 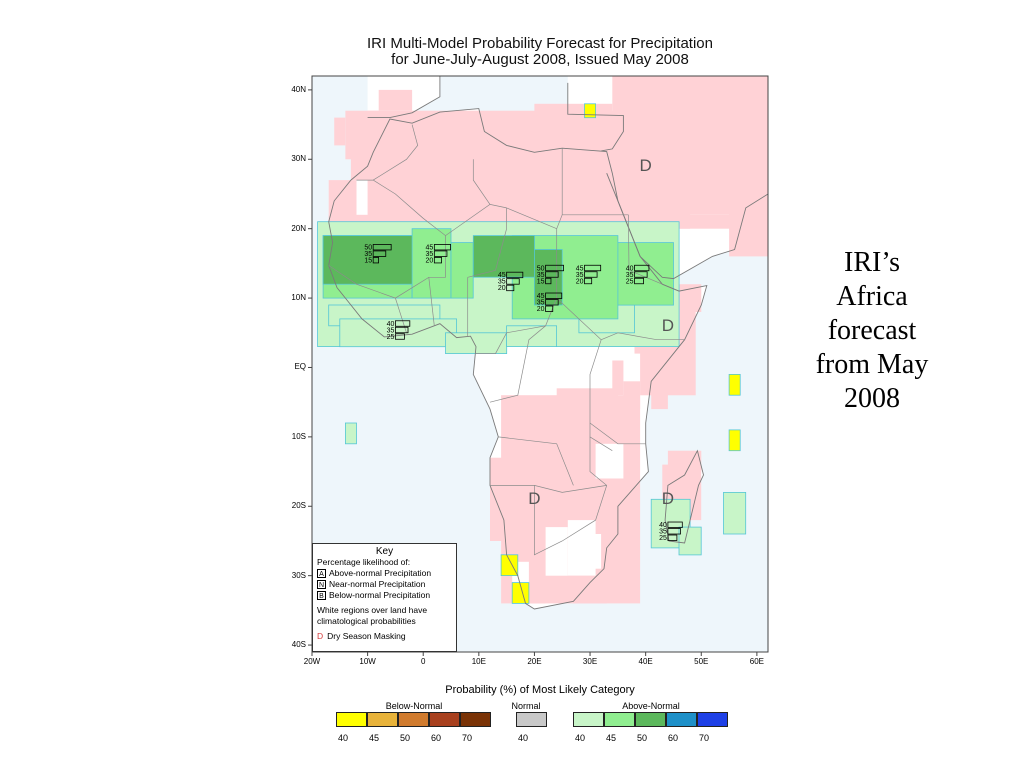 I want to click on lat-tick-label: 30S, so click(x=298, y=575).